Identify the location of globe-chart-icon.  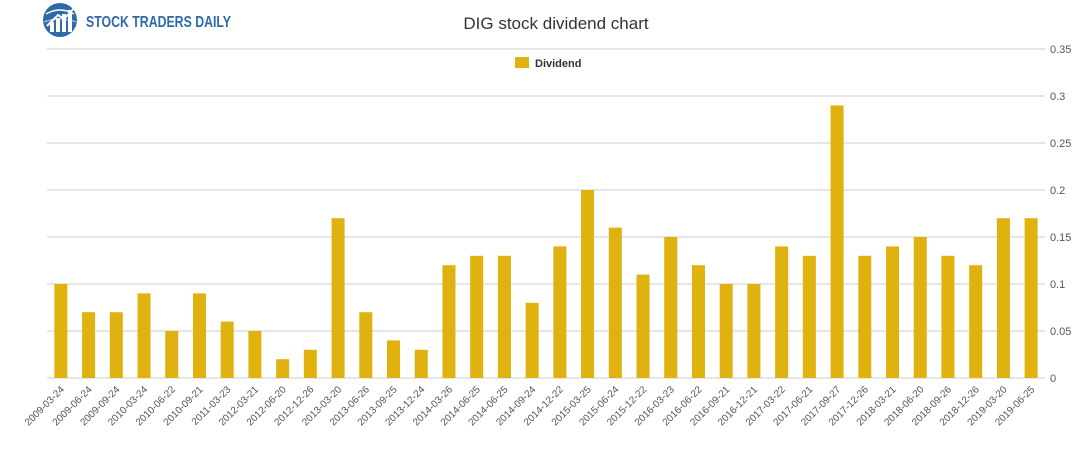
(60, 20).